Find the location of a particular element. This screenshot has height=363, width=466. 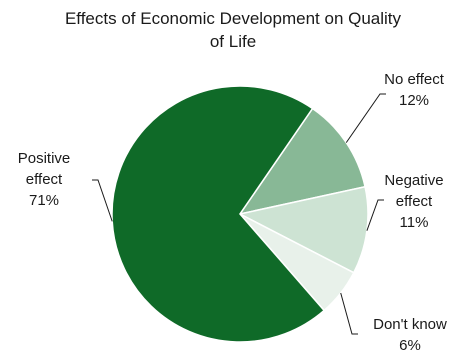

slice-label: Positive effect 71% is located at coordinates (44, 179).